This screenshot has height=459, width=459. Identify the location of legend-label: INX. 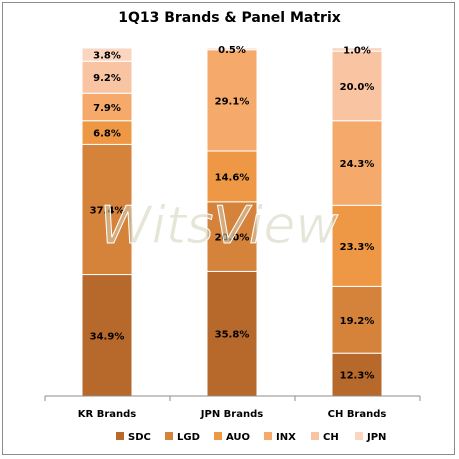
(286, 437).